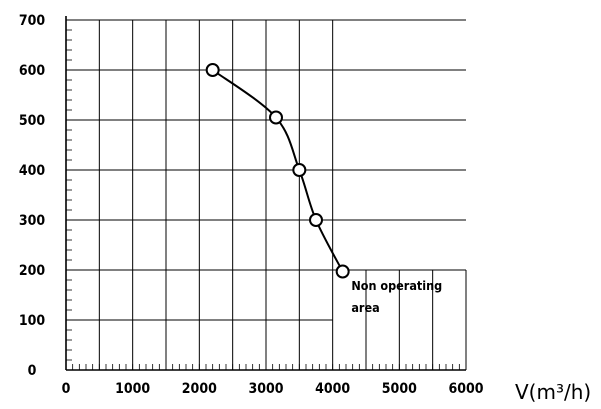 The image size is (601, 409). I want to click on y-tick-label: 0, so click(32, 371).